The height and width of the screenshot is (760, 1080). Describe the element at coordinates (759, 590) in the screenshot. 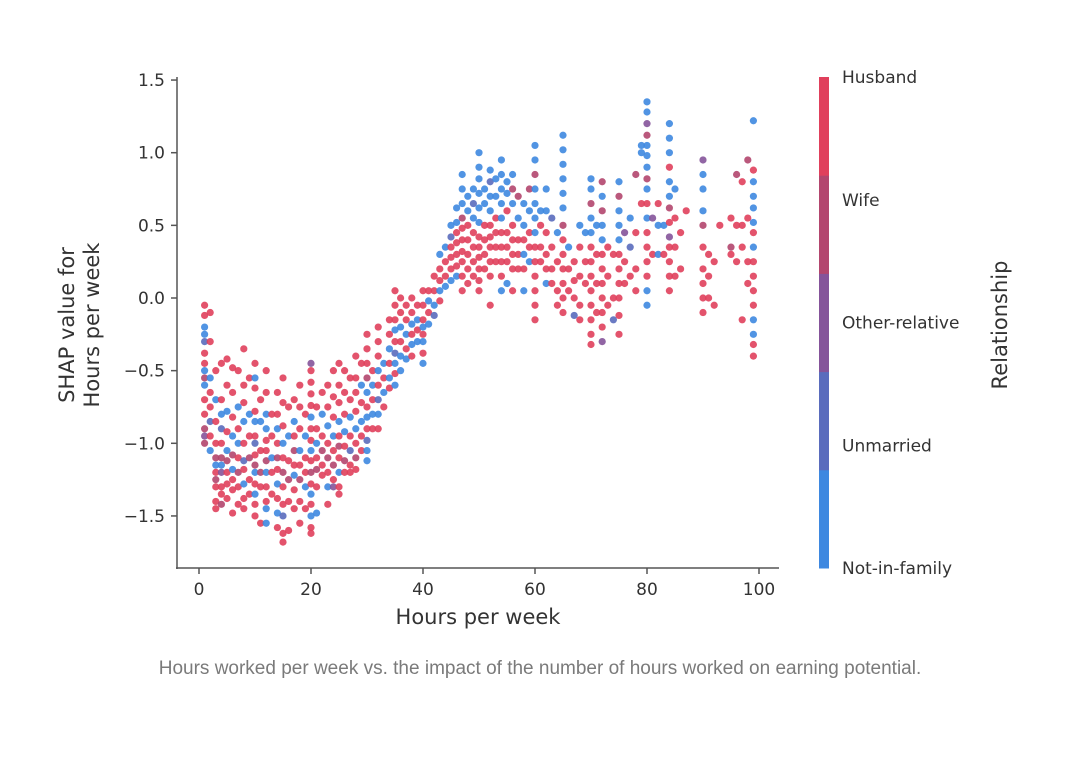

I see `x-tick-label: 100` at that location.